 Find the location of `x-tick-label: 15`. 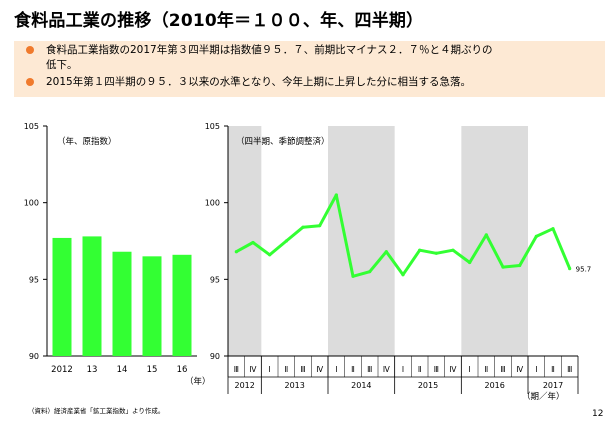

x-tick-label: 15 is located at coordinates (152, 370).